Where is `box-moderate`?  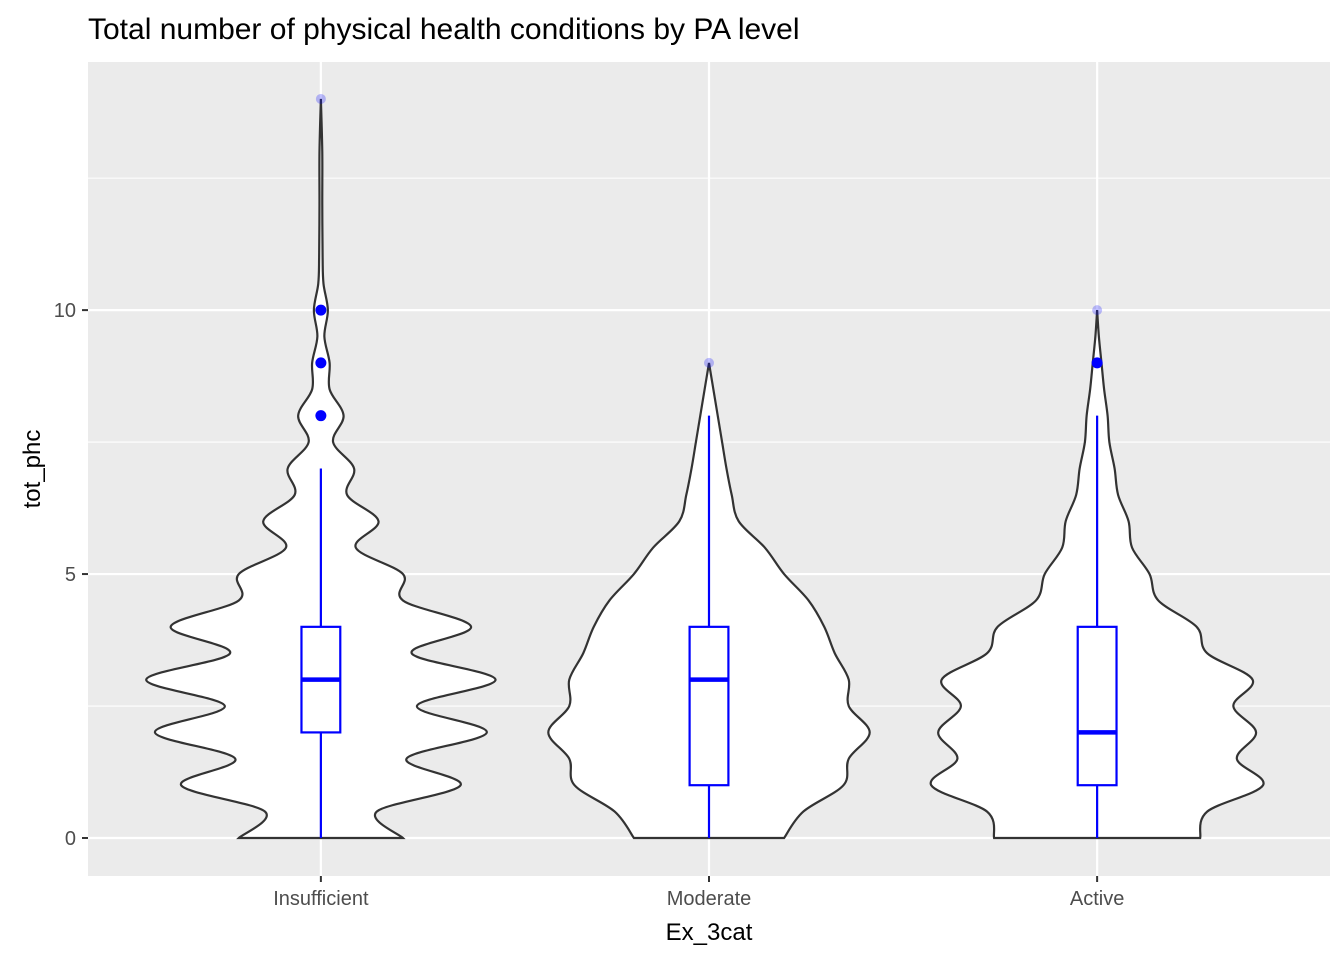
box-moderate is located at coordinates (709, 706).